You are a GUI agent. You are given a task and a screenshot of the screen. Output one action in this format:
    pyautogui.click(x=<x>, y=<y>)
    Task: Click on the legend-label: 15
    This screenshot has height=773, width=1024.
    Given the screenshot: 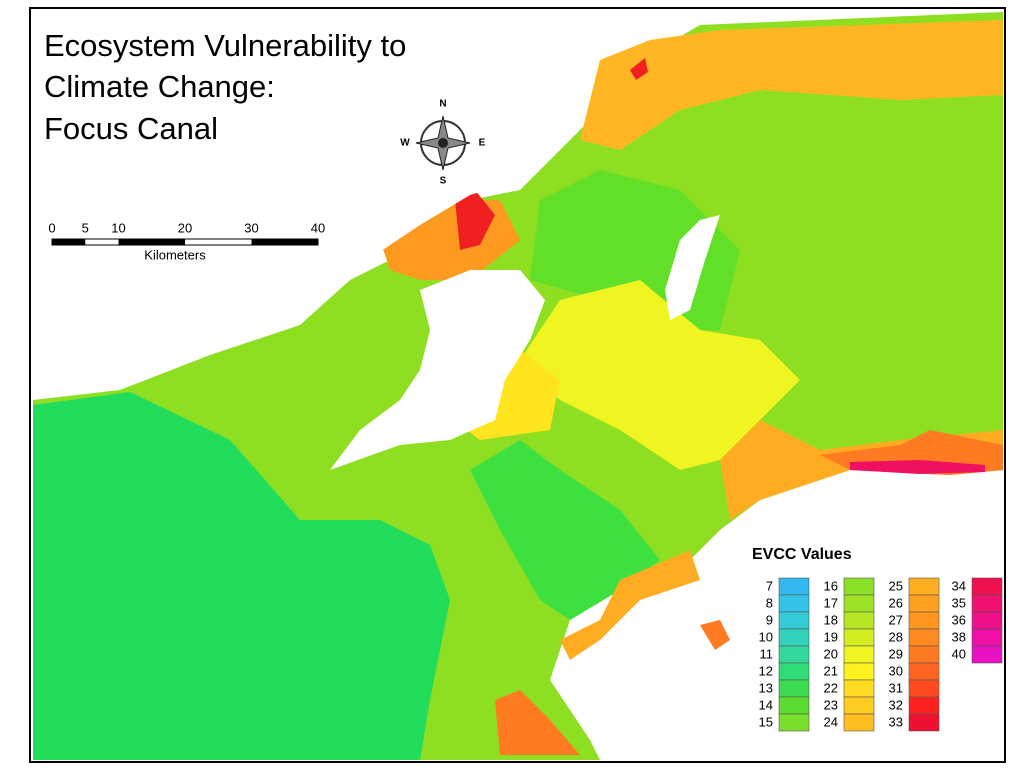 What is the action you would take?
    pyautogui.click(x=766, y=721)
    